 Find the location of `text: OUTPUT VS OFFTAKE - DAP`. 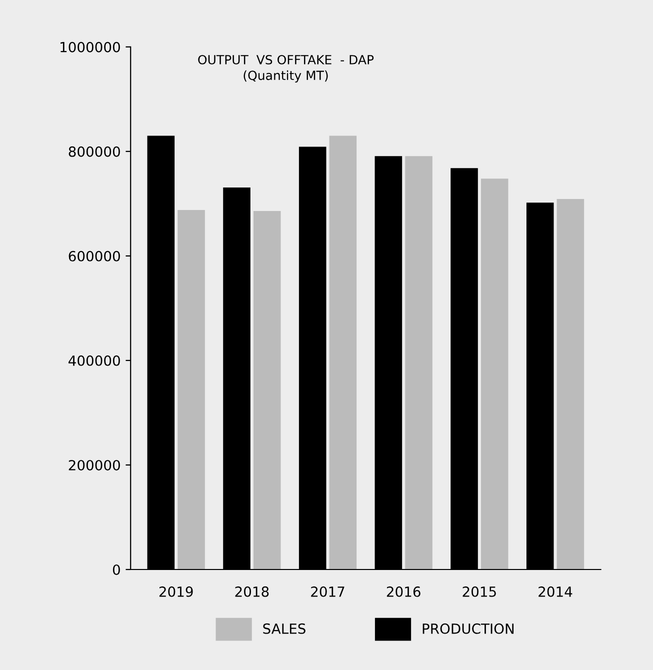

text: OUTPUT VS OFFTAKE - DAP is located at coordinates (286, 59).